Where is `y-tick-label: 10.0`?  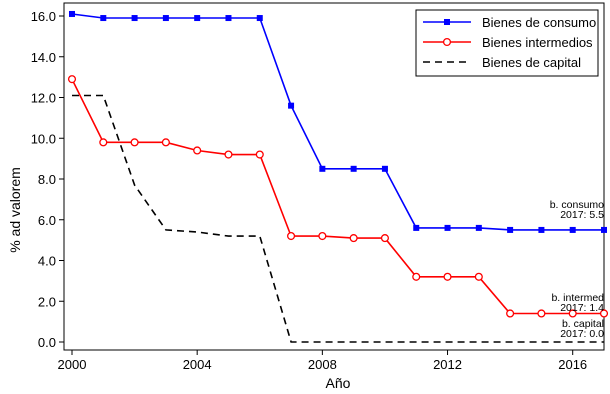 y-tick-label: 10.0 is located at coordinates (43, 138).